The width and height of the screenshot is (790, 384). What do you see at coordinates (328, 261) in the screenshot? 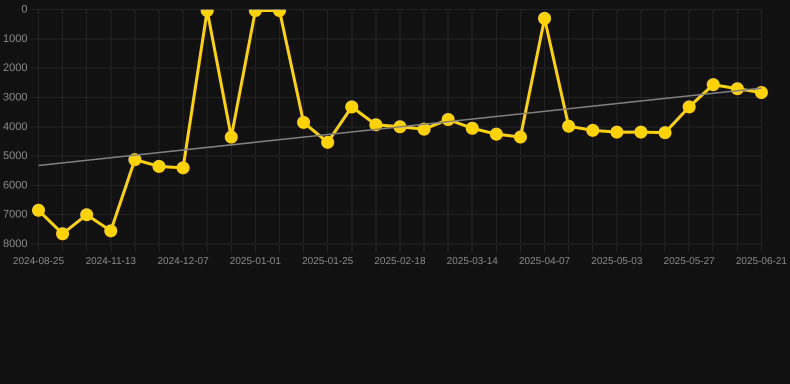
I see `x-tick-label: 2025-01-25` at bounding box center [328, 261].